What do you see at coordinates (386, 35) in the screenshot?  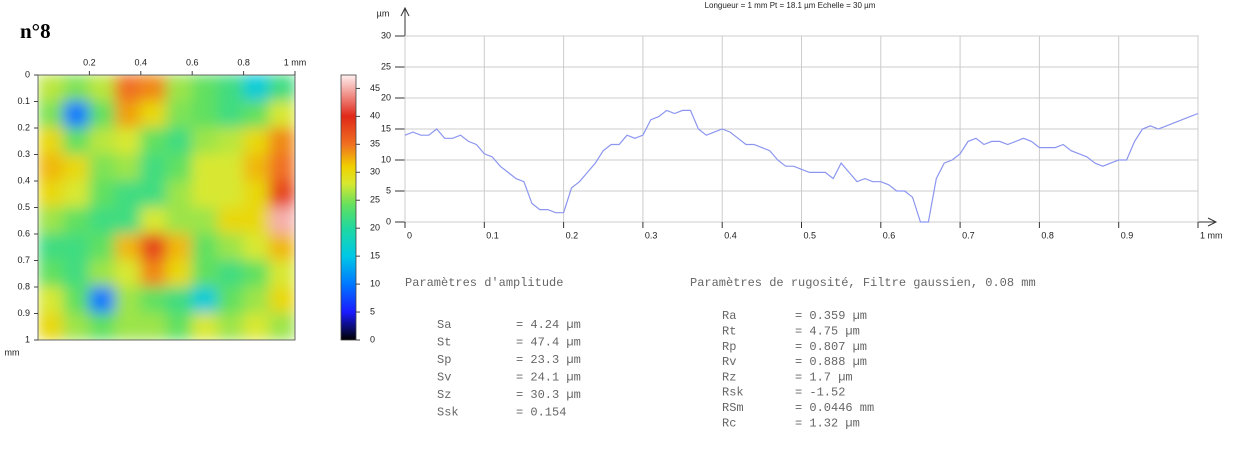 I see `y-tick-label: 30` at bounding box center [386, 35].